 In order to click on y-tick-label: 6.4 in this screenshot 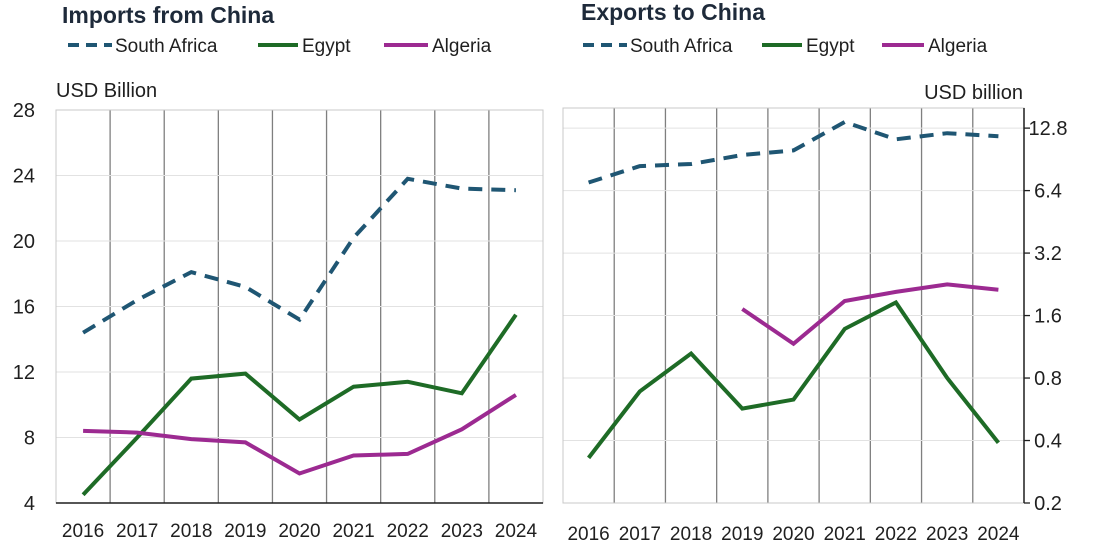, I will do `click(1048, 192)`.